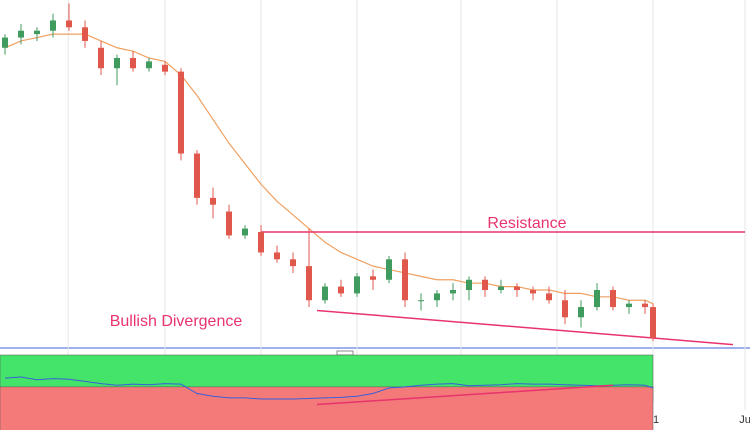 The width and height of the screenshot is (750, 430). What do you see at coordinates (345, 353) in the screenshot?
I see `resize-handle` at bounding box center [345, 353].